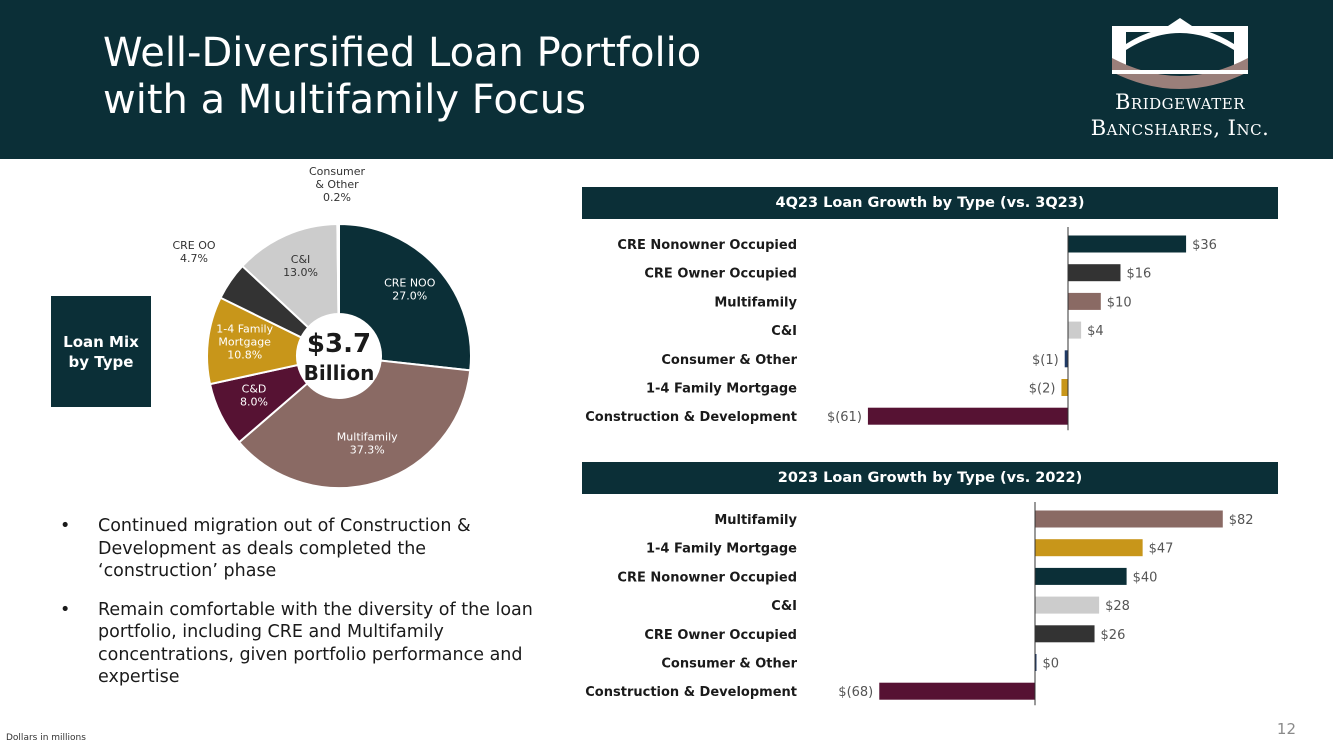 Image resolution: width=1333 pixels, height=749 pixels. I want to click on donut-slice-candi, so click(290, 275).